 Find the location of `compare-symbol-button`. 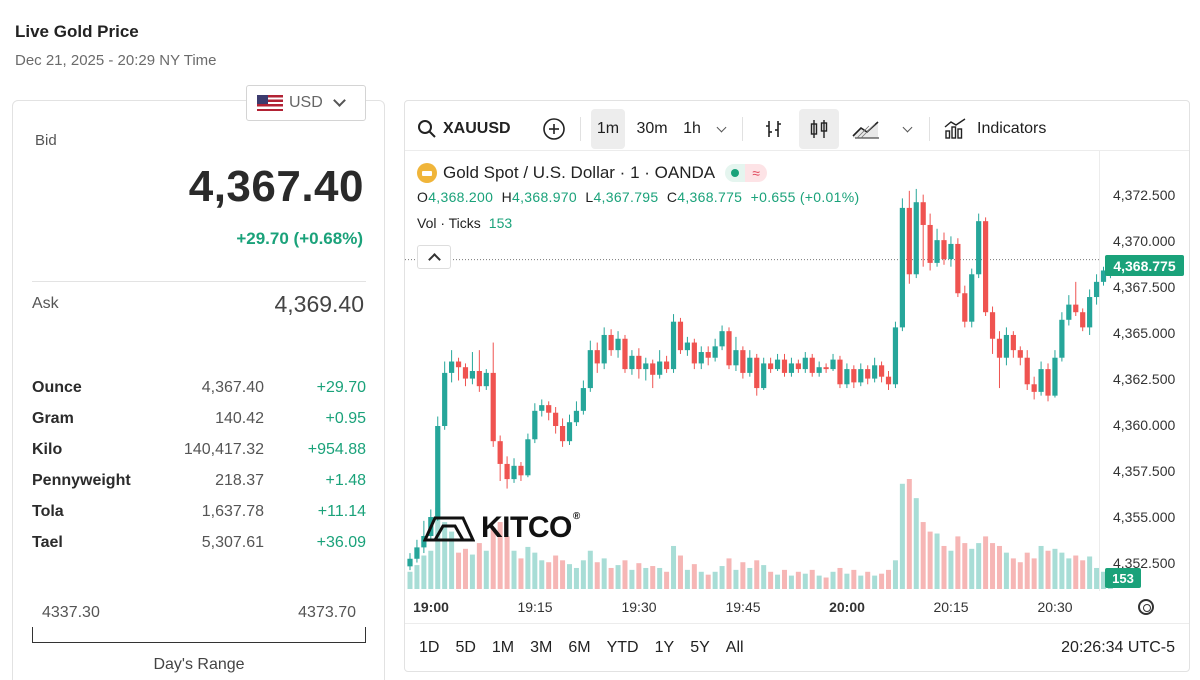

compare-symbol-button is located at coordinates (554, 129).